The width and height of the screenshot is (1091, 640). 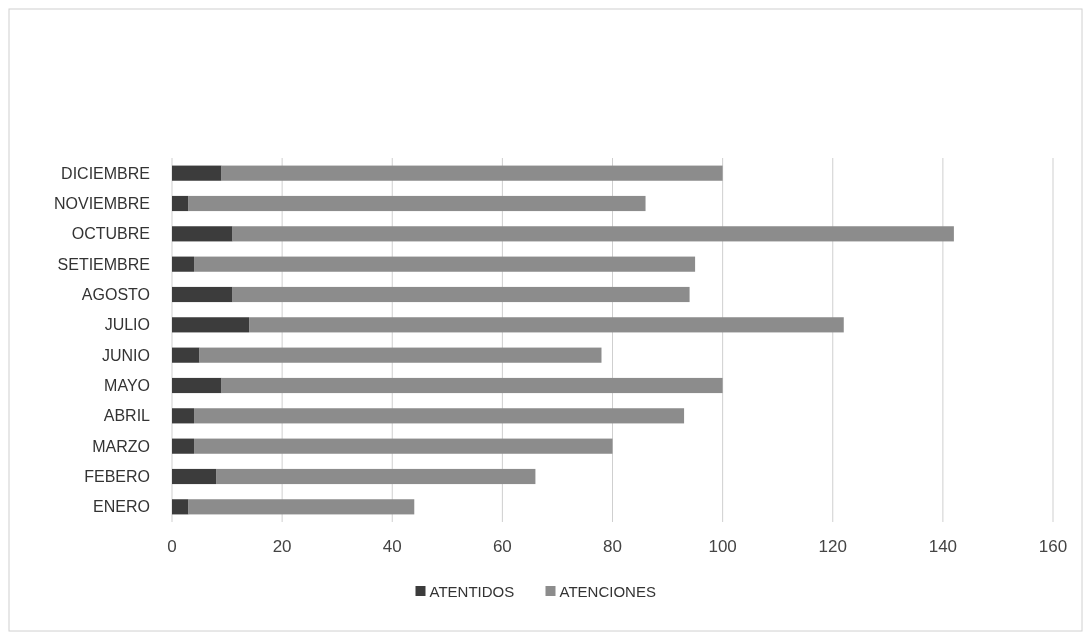 I want to click on x-tick-label: 0, so click(x=172, y=546).